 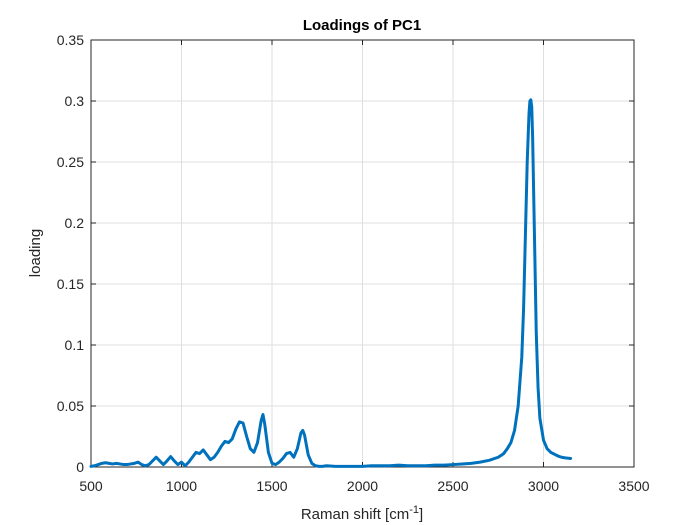 I want to click on y-tick-label: 0.35, so click(x=70, y=40).